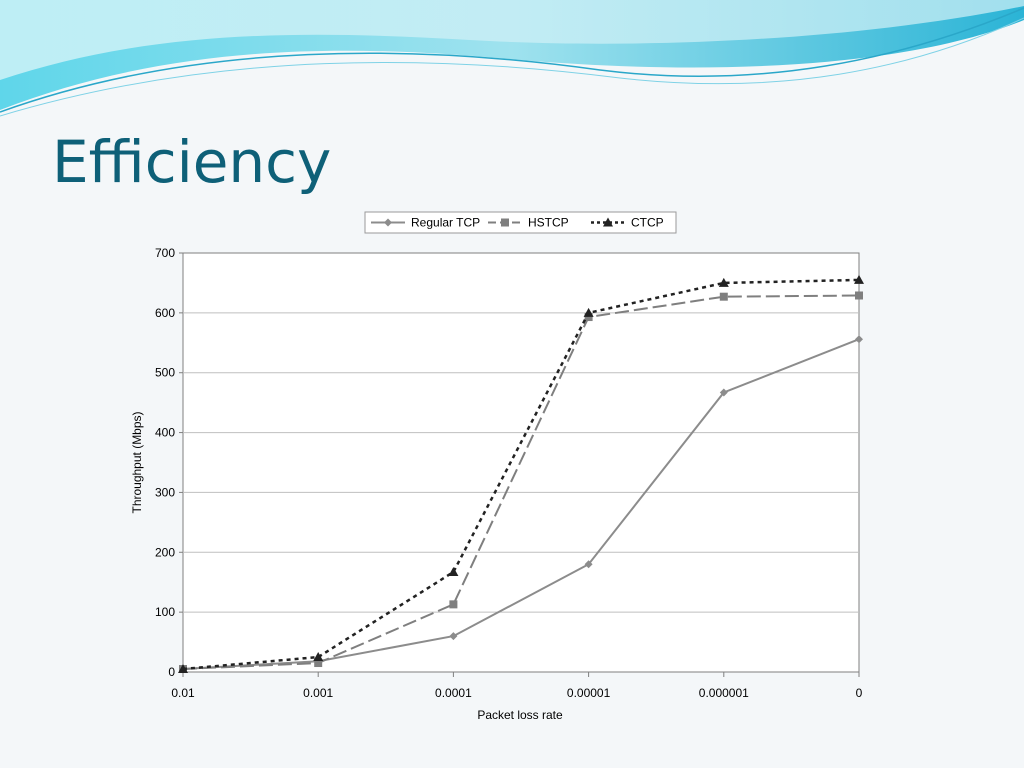  What do you see at coordinates (165, 433) in the screenshot?
I see `y-tick-label: 400` at bounding box center [165, 433].